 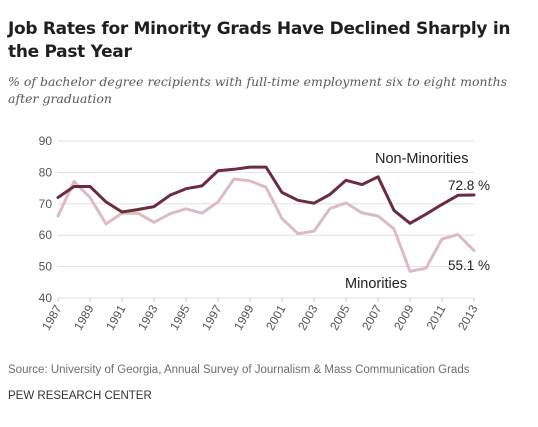 I want to click on end-value-label: 72.8 %, so click(x=469, y=185).